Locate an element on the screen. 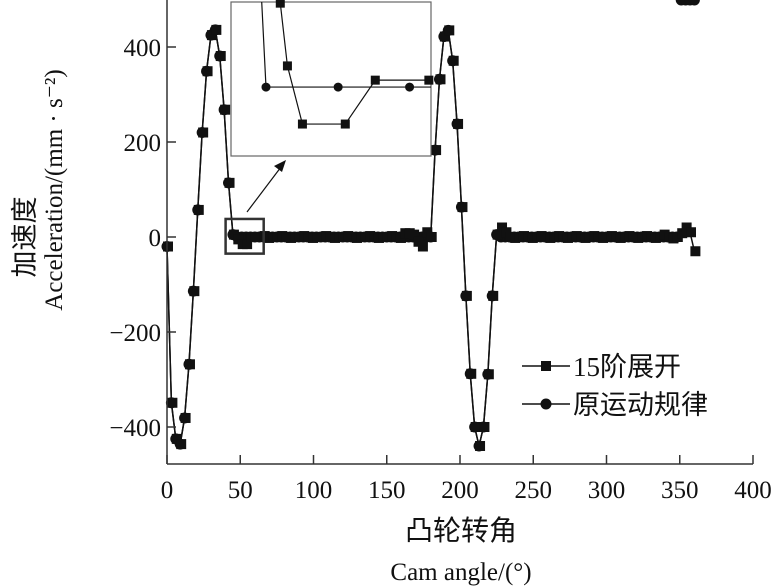 This screenshot has width=782, height=588. legend-label: 15阶展开 is located at coordinates (627, 367).